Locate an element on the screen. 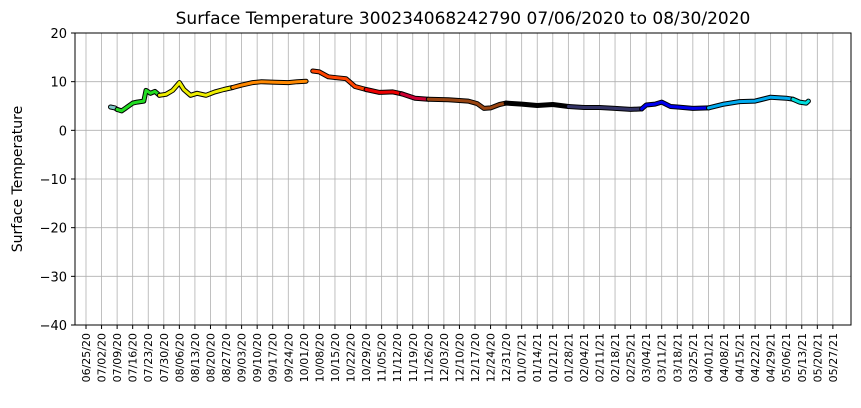  x-tick-label: 07/09/20 is located at coordinates (117, 357).